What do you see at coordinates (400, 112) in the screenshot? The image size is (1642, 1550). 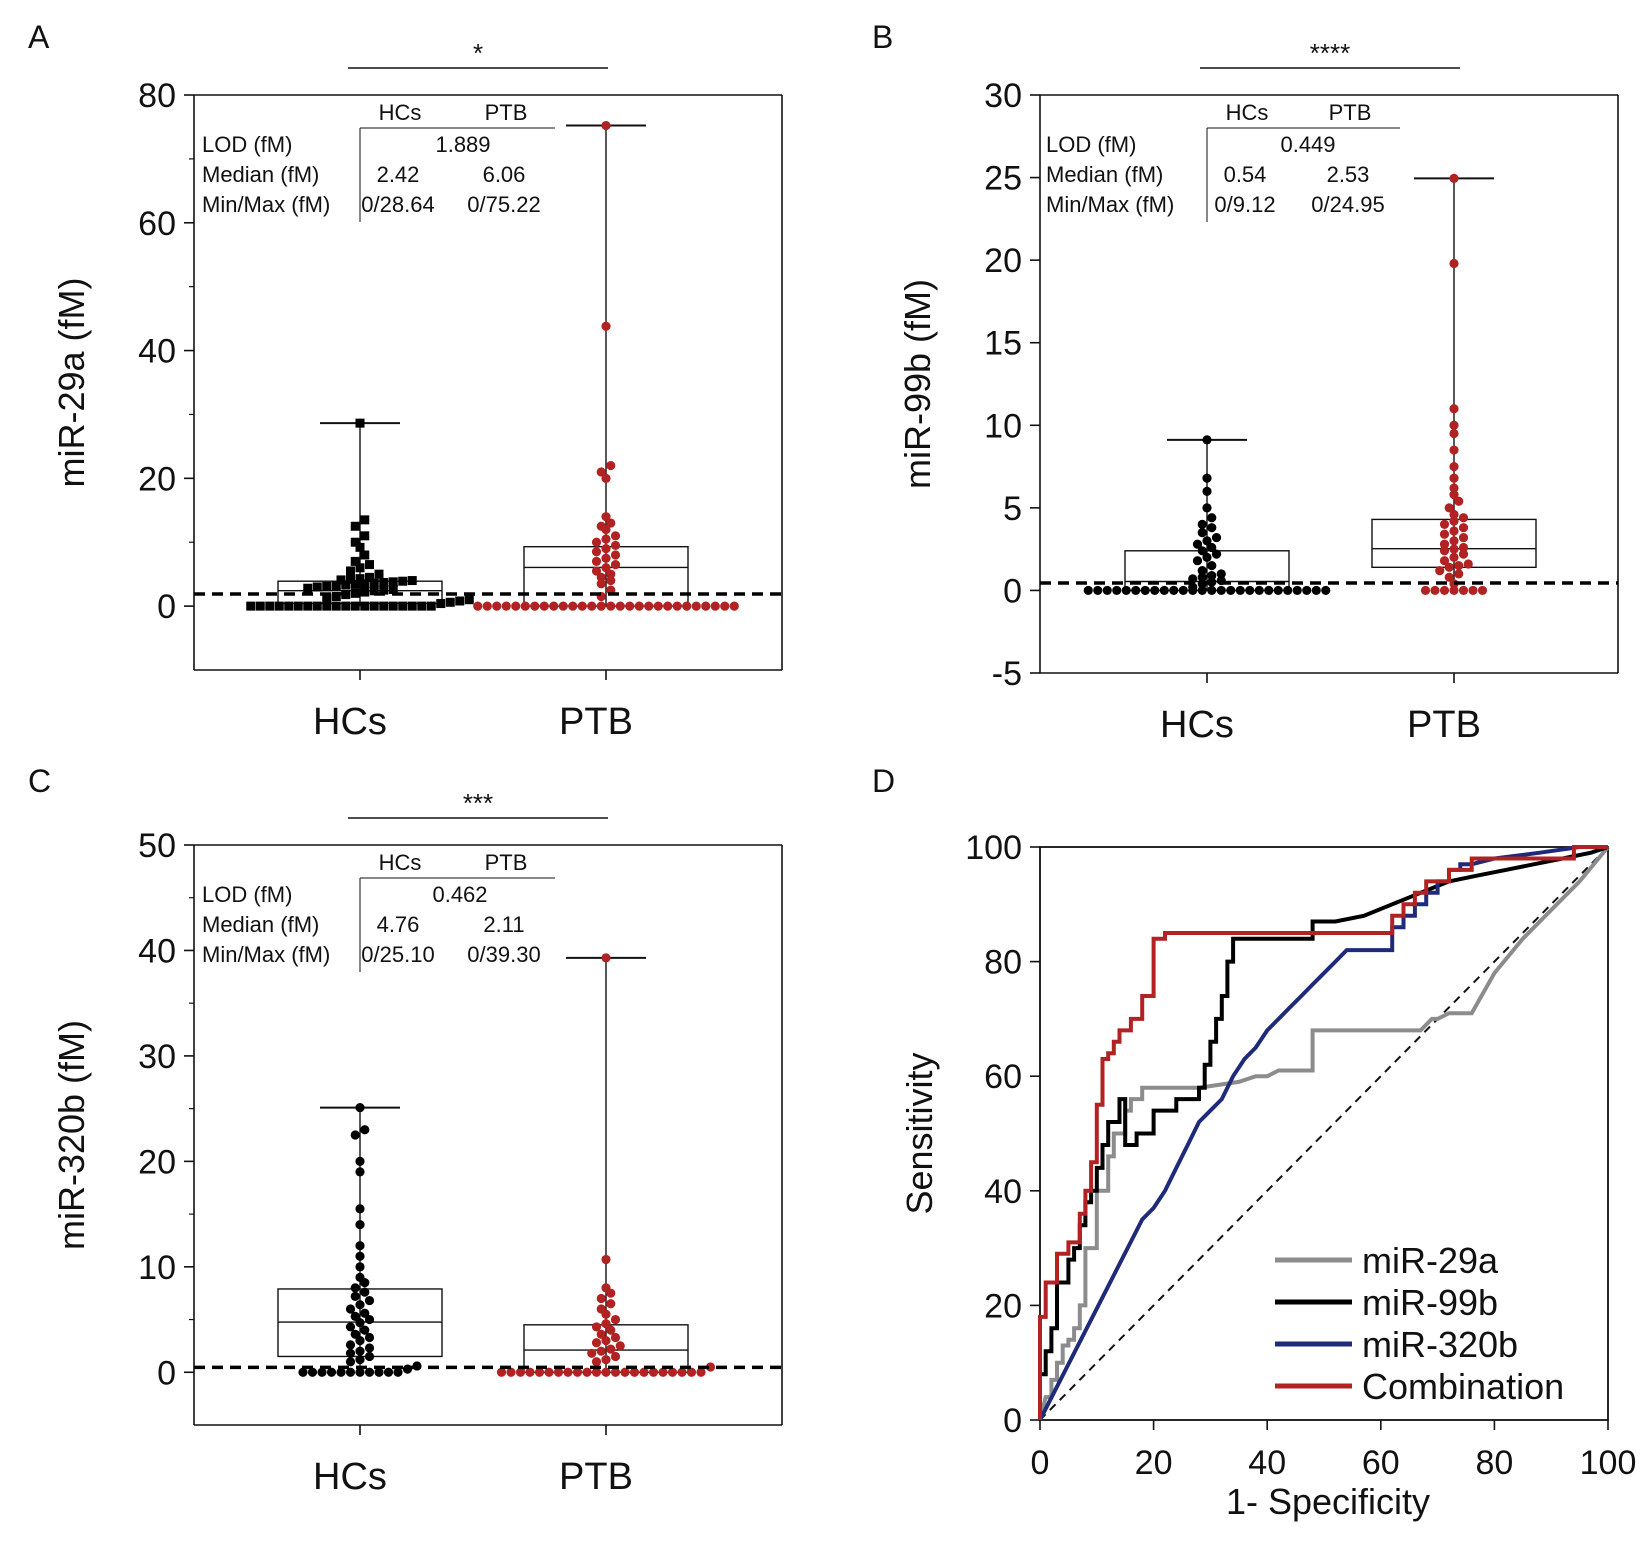 I see `table-header-hcs: HCs` at bounding box center [400, 112].